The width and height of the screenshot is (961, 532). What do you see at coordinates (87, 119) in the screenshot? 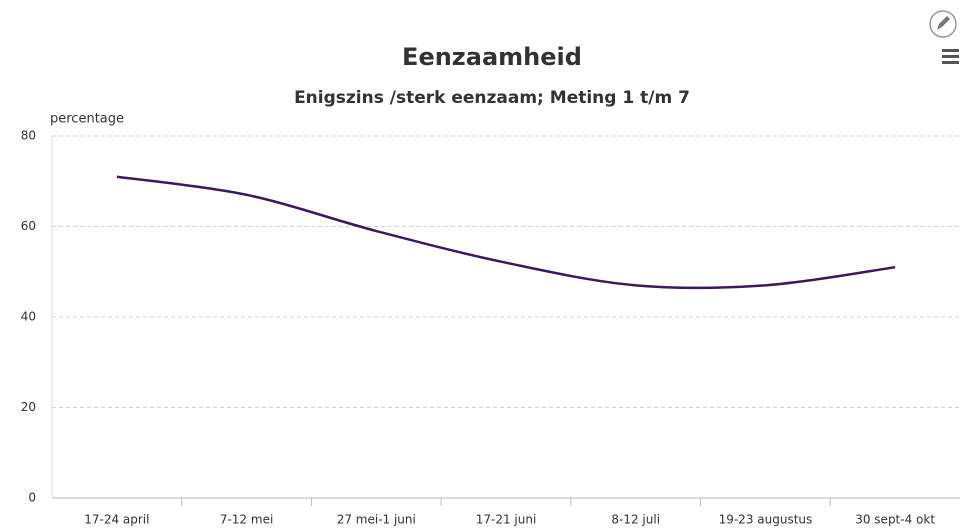
I see `y-axis-label: percentage` at bounding box center [87, 119].